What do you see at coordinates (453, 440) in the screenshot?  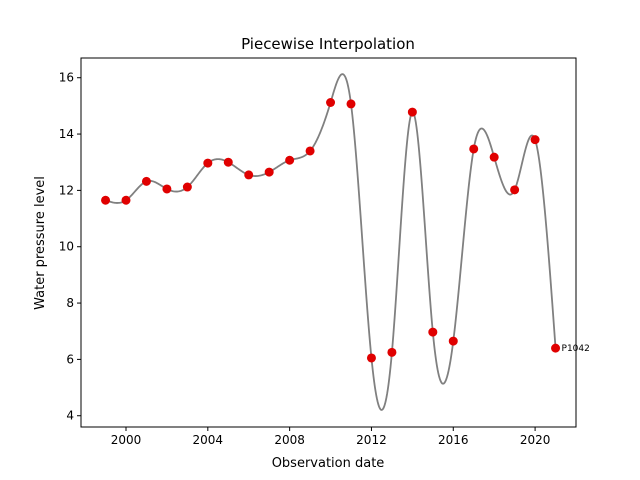 I see `x-tick-label: 2016` at bounding box center [453, 440].